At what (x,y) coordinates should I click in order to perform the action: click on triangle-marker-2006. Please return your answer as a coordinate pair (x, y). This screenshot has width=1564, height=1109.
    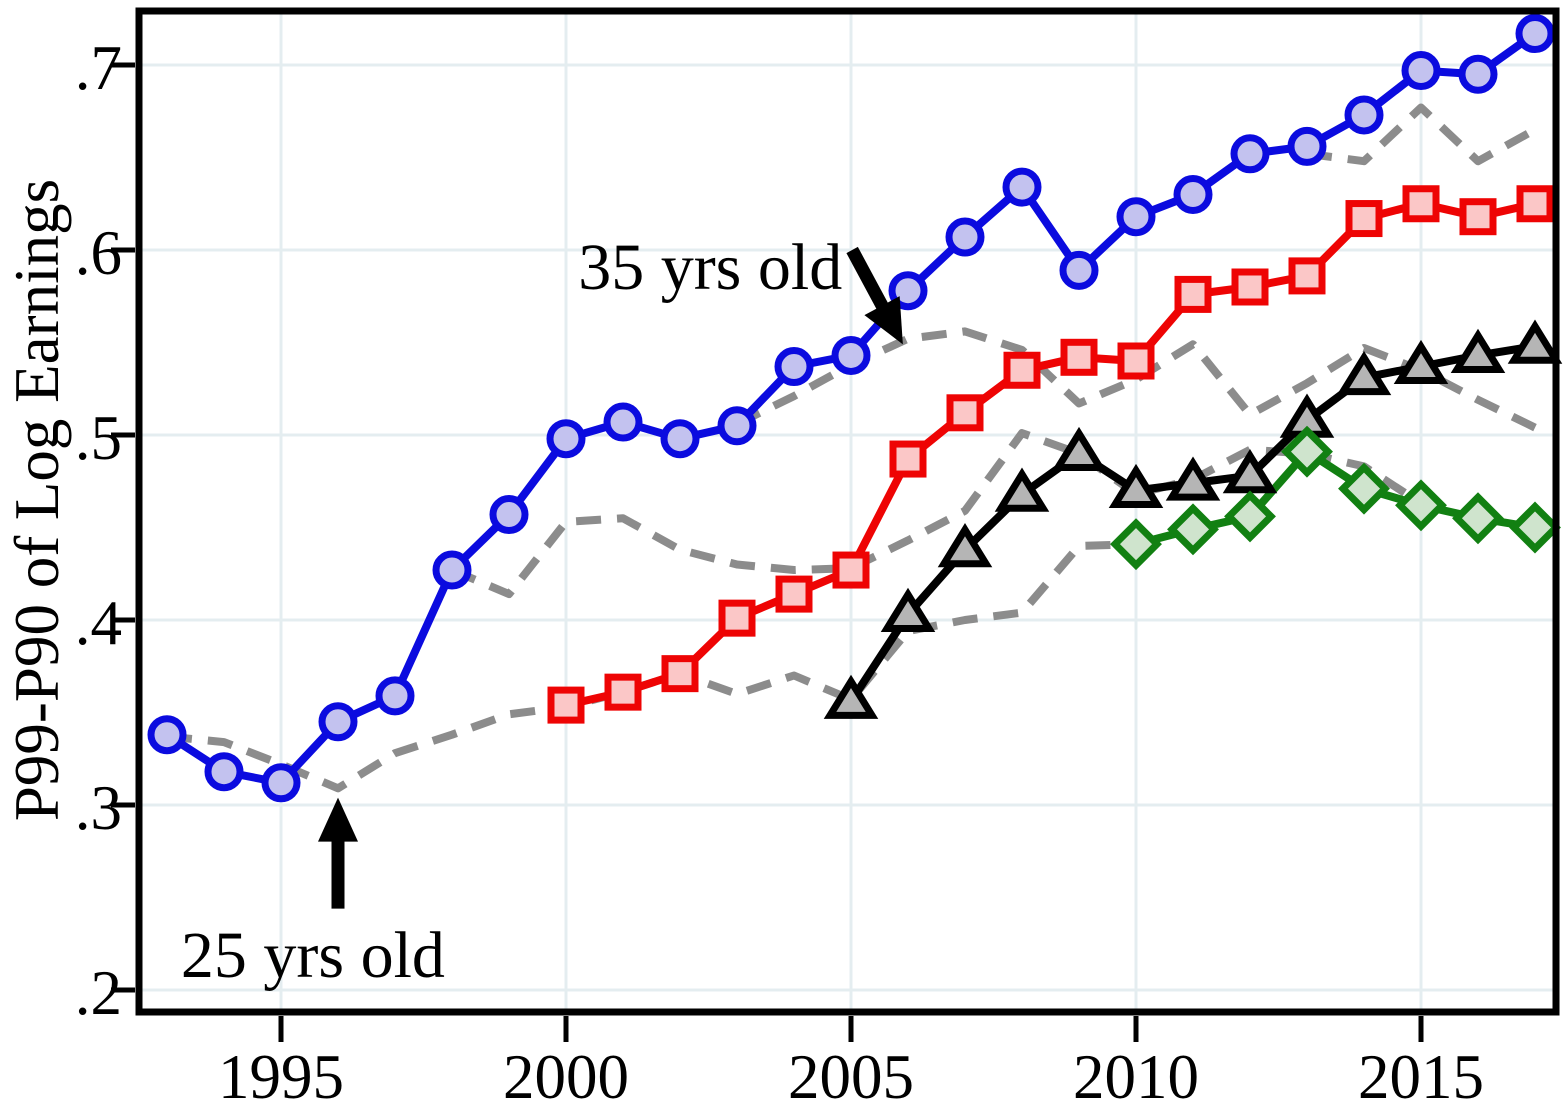
    Looking at the image, I should click on (908, 609).